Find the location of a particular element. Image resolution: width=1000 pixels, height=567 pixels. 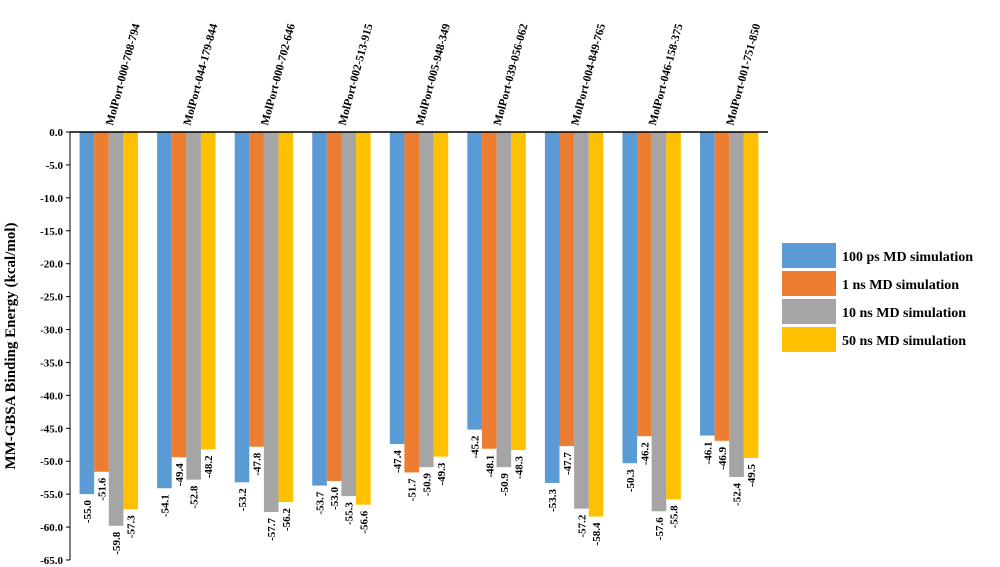

data-label: -55.0 is located at coordinates (86, 513).